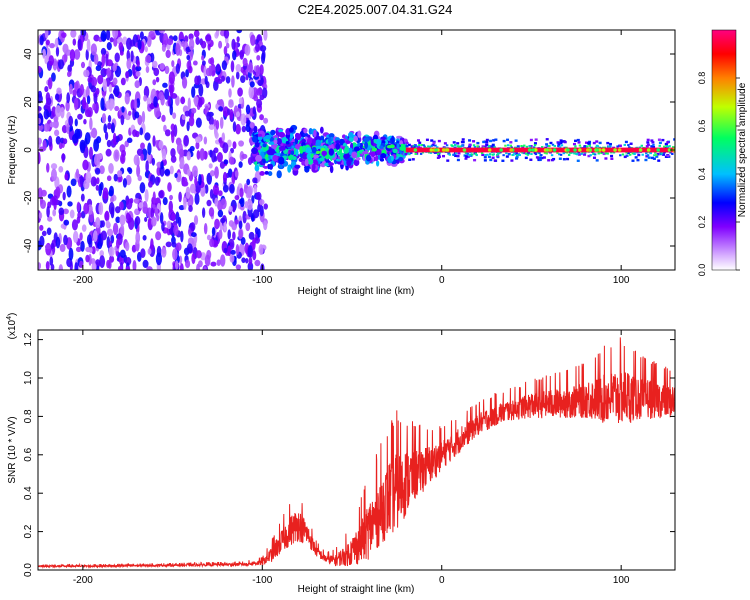 This screenshot has width=750, height=600. I want to click on chart-title: C2E4.2025.007.04.31.G24, so click(375, 9).